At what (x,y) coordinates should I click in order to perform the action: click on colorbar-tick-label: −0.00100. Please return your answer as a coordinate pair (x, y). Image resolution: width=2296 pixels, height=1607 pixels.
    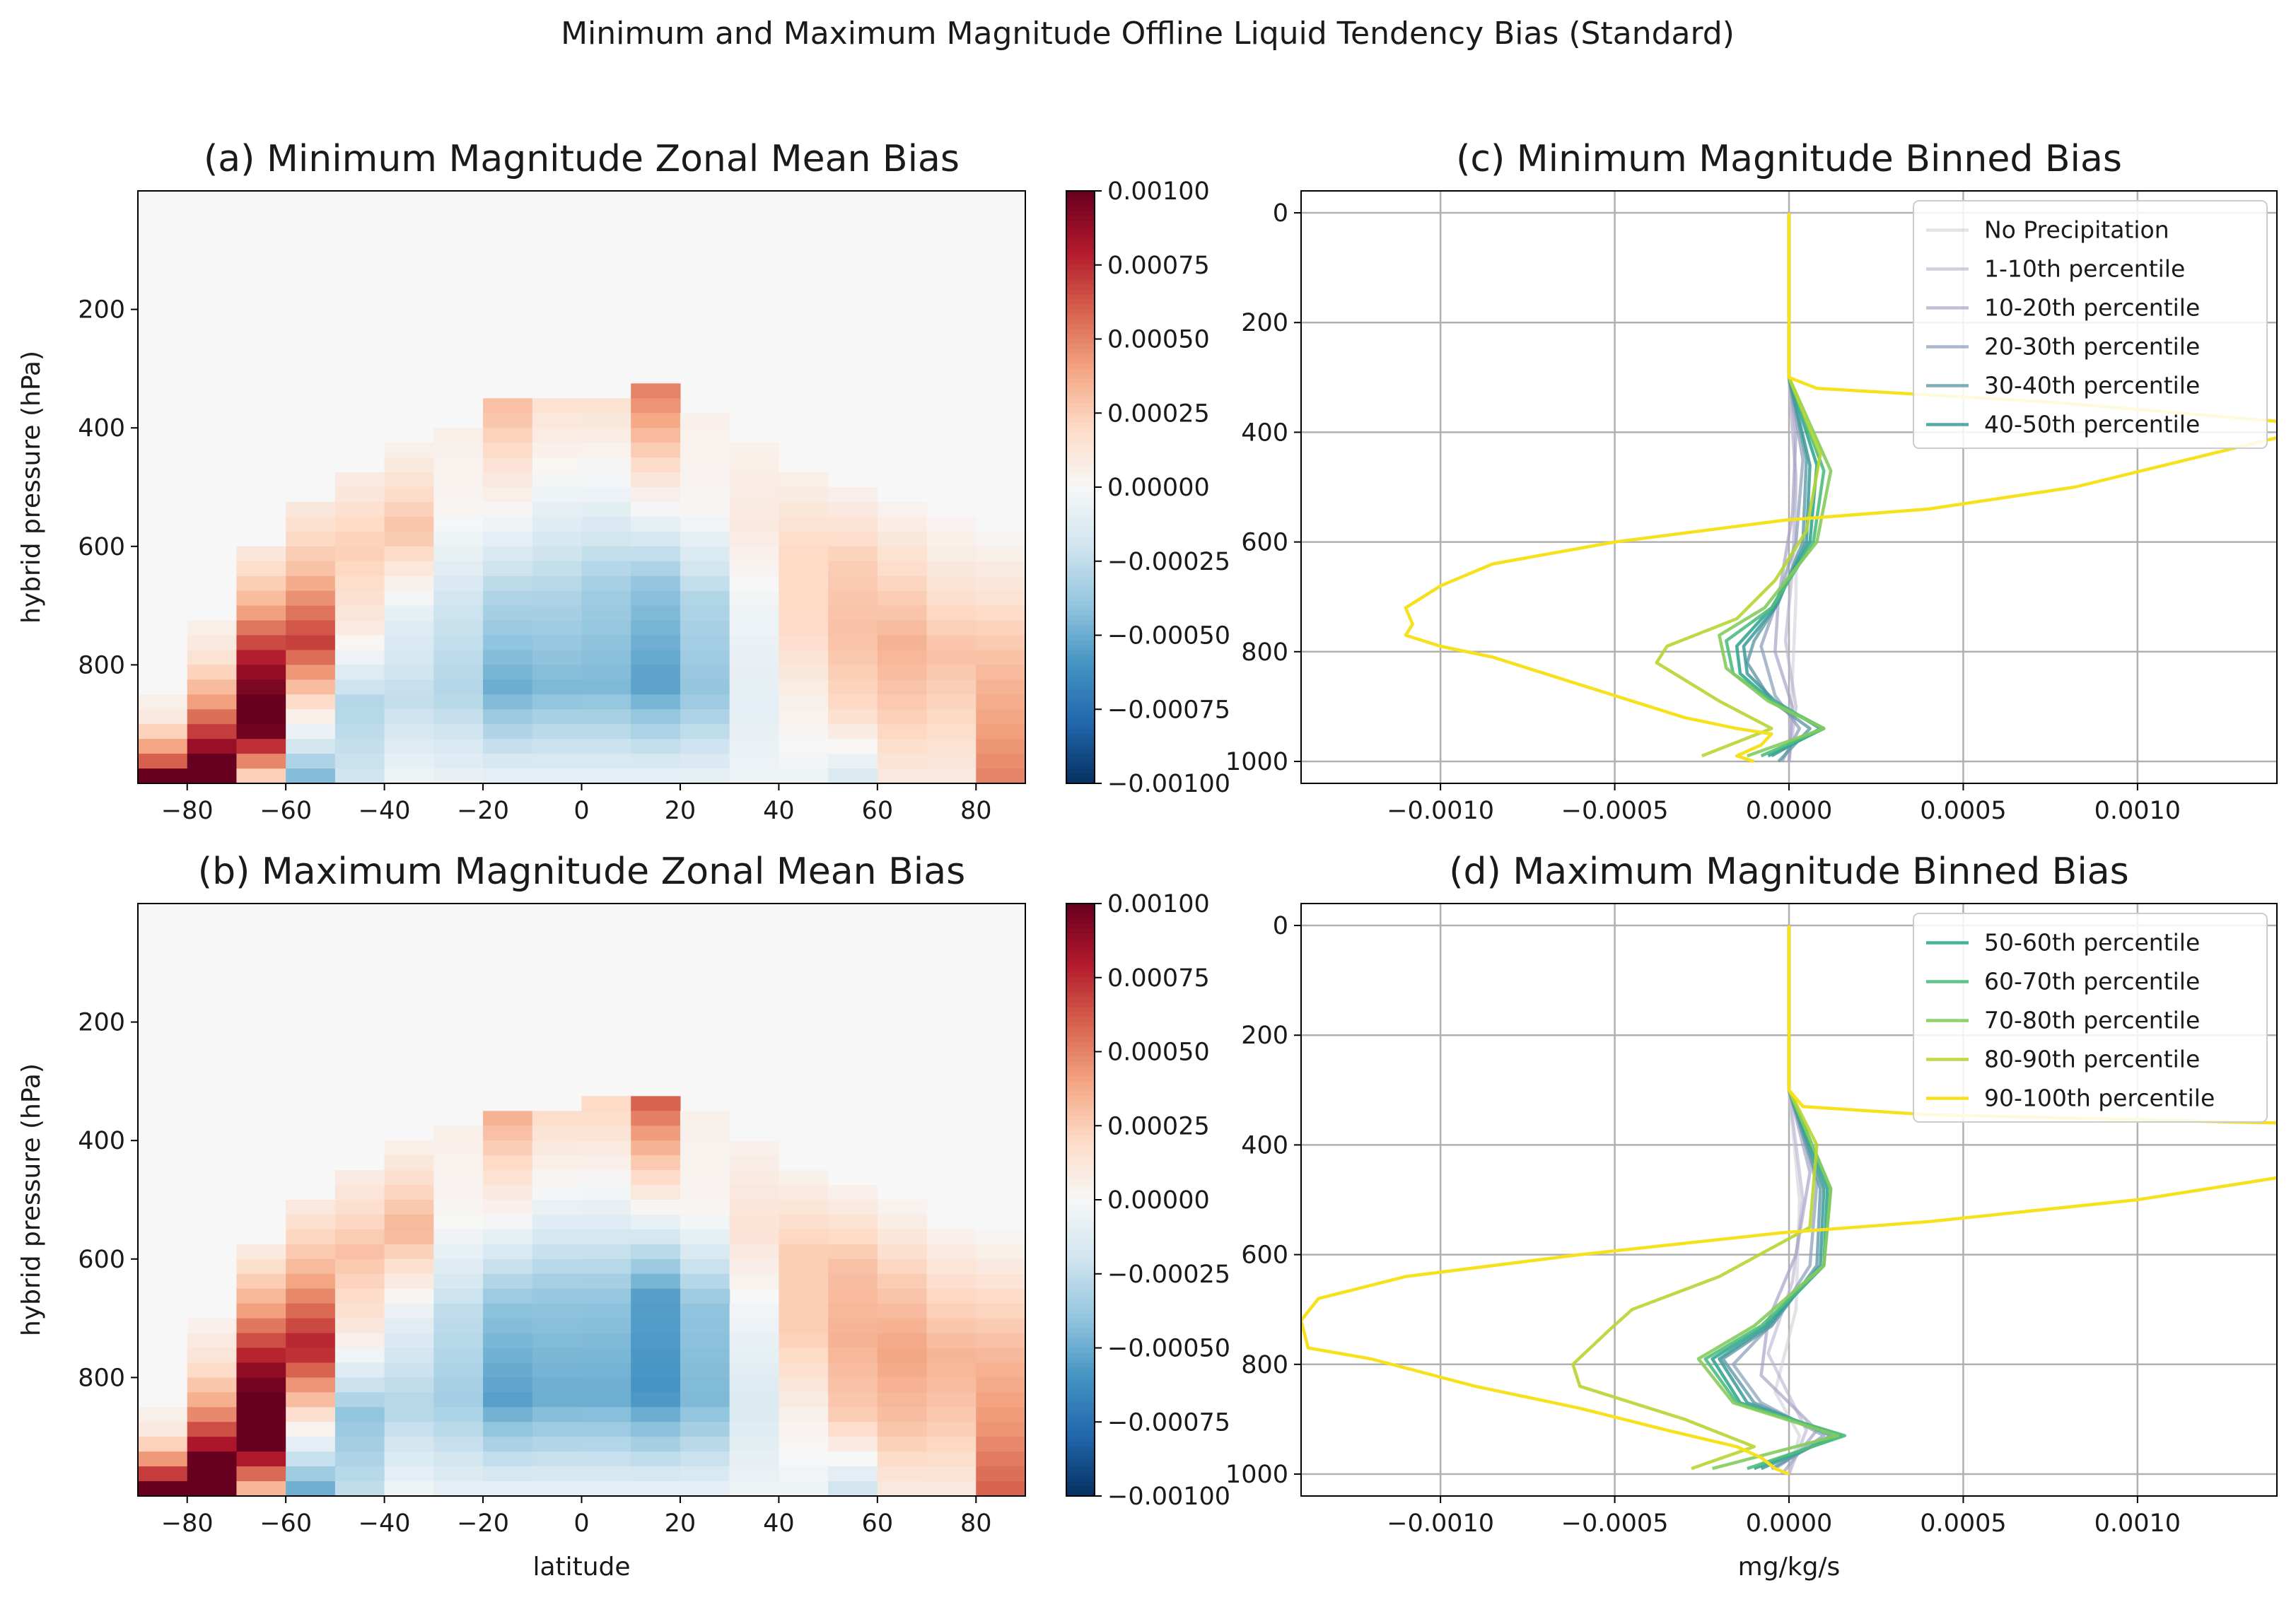
    Looking at the image, I should click on (1169, 1497).